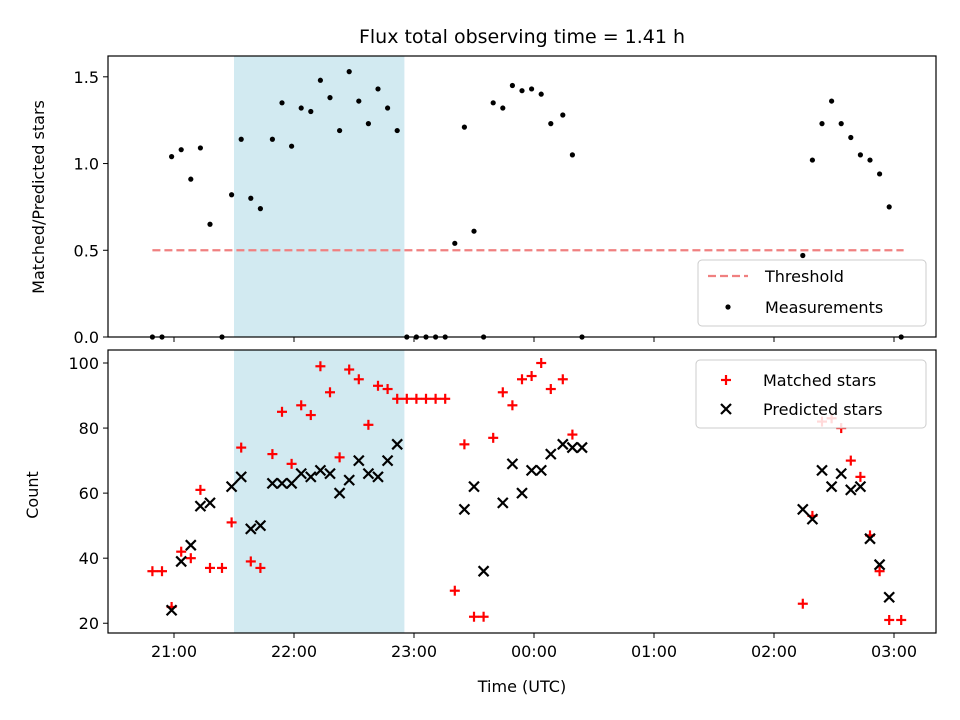 The height and width of the screenshot is (720, 960). What do you see at coordinates (726, 380) in the screenshot?
I see `legend-matched-swatch` at bounding box center [726, 380].